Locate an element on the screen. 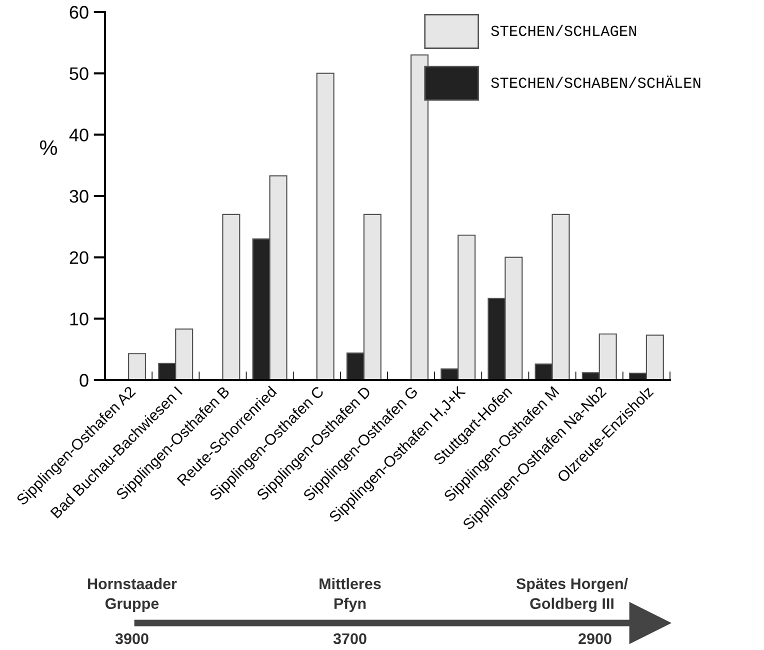  y-tick-label: 10 is located at coordinates (79, 319).